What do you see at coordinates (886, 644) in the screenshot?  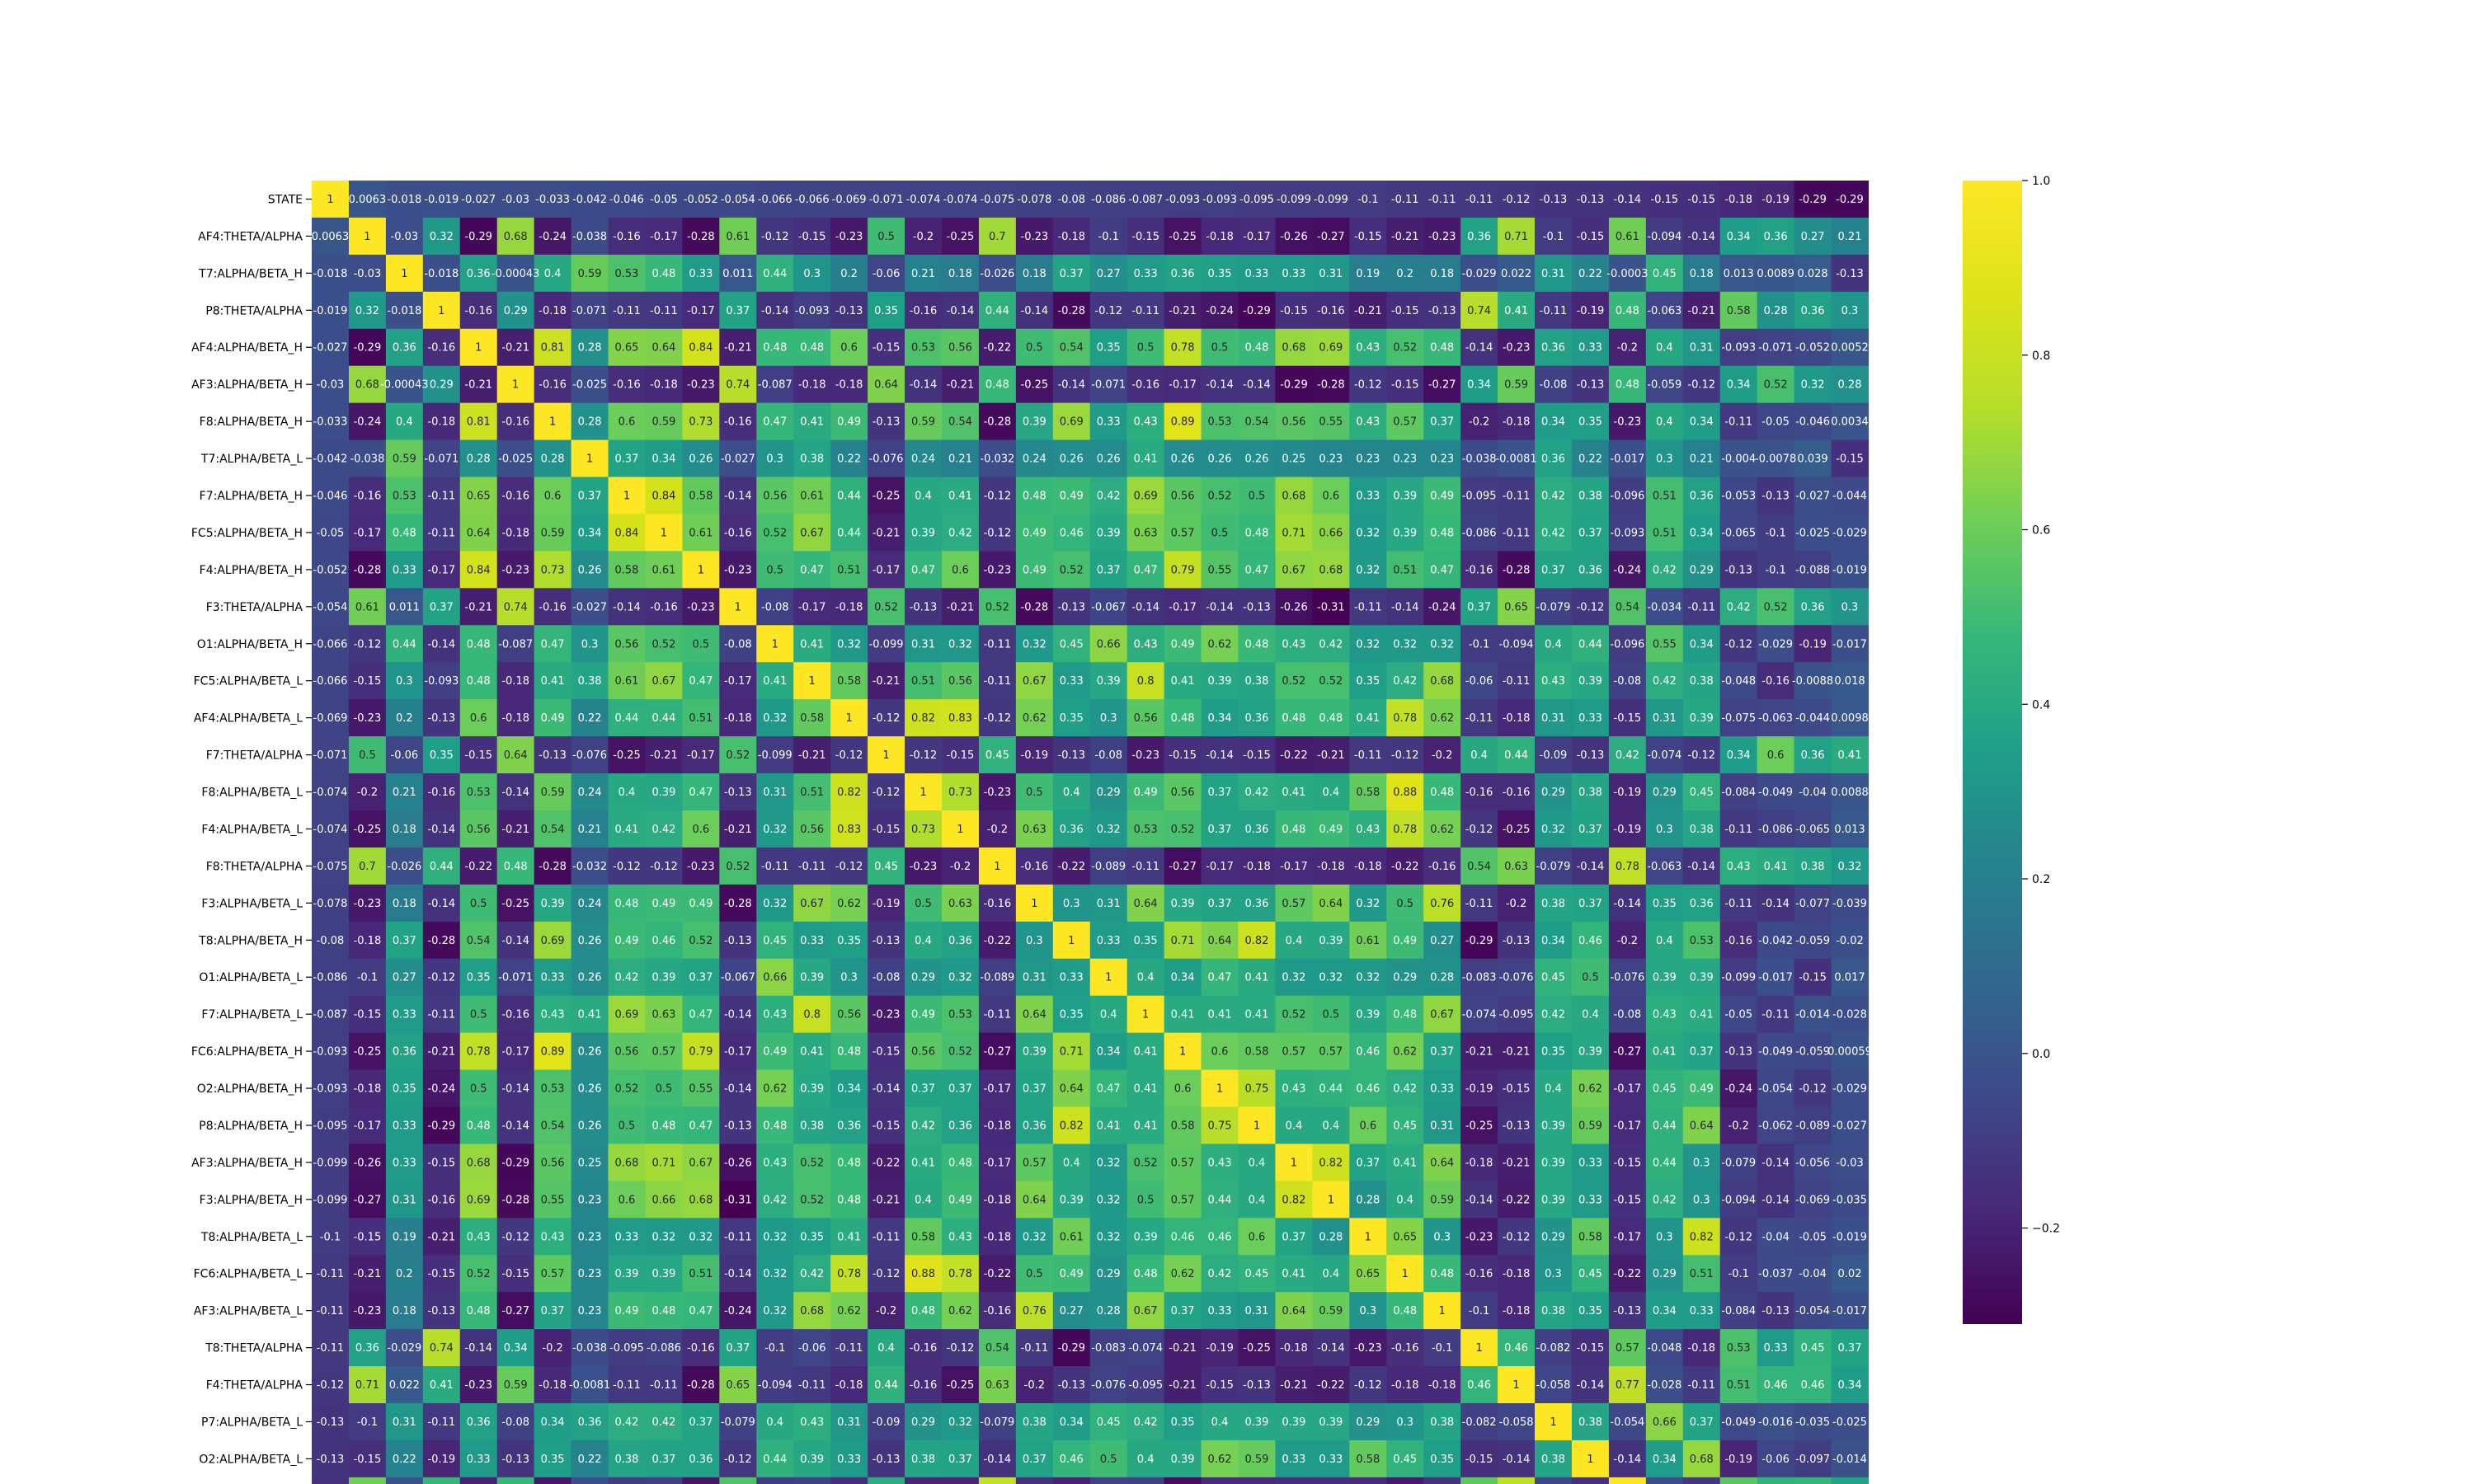 I see `heatmap-cell-label: -0.099` at bounding box center [886, 644].